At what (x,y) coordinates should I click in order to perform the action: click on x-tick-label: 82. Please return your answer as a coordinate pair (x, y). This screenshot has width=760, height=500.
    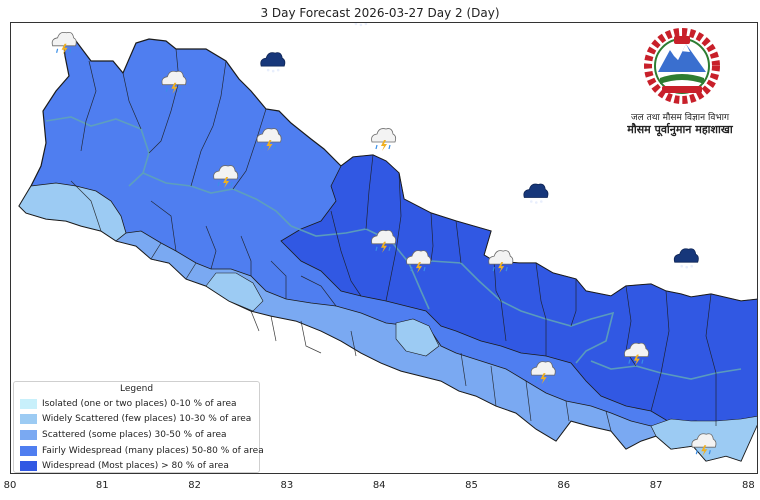
    Looking at the image, I should click on (194, 485).